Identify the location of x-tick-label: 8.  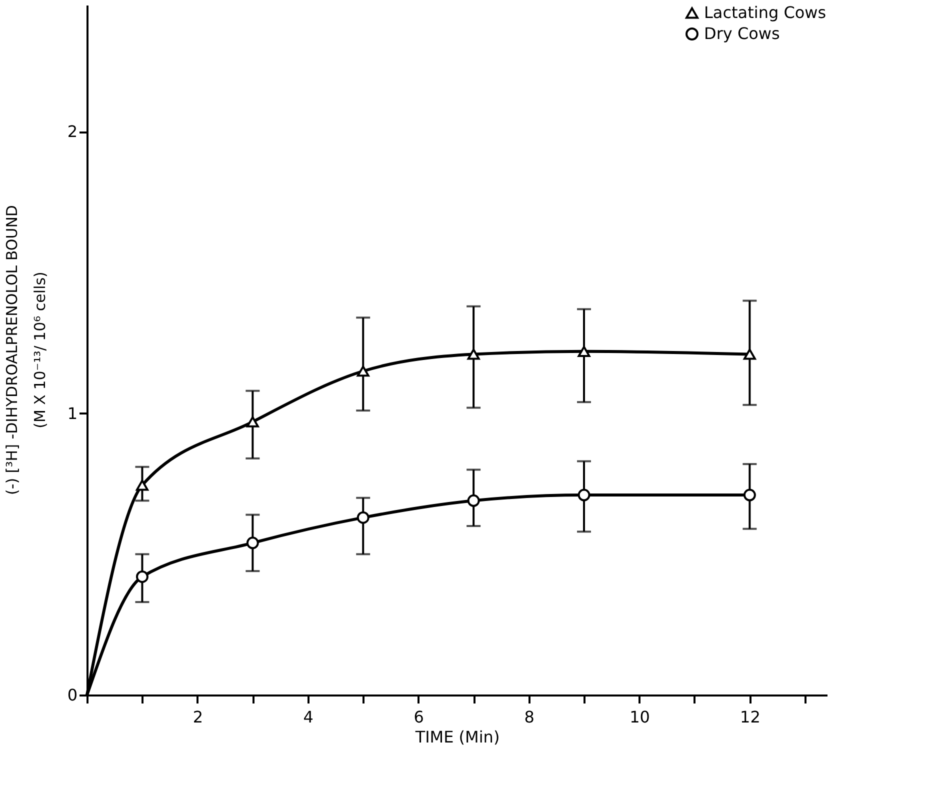
(529, 717).